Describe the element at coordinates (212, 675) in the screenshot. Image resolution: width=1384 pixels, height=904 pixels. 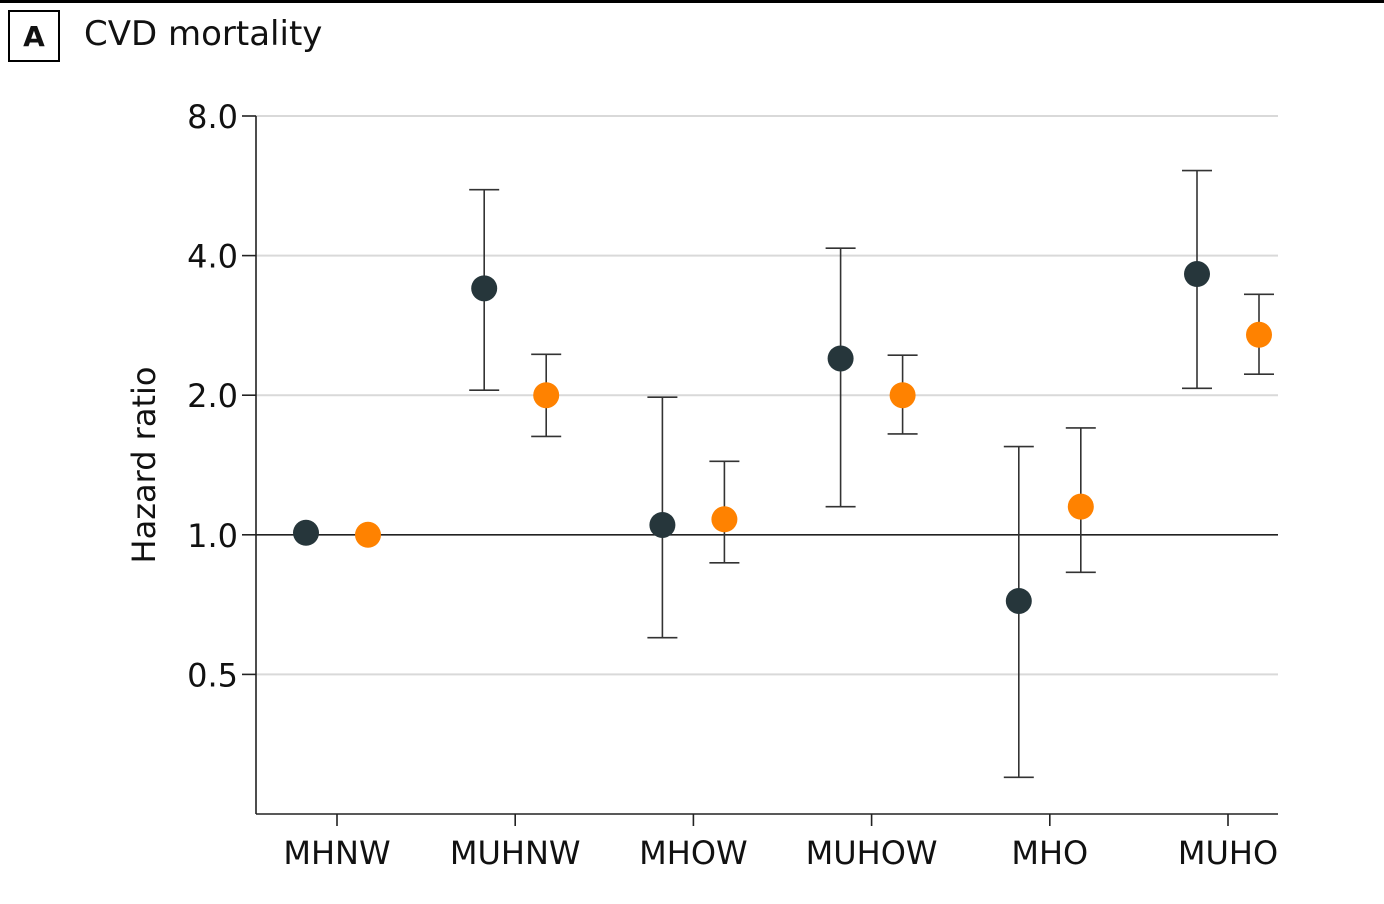
I see `y-tick-label: 0.5` at that location.